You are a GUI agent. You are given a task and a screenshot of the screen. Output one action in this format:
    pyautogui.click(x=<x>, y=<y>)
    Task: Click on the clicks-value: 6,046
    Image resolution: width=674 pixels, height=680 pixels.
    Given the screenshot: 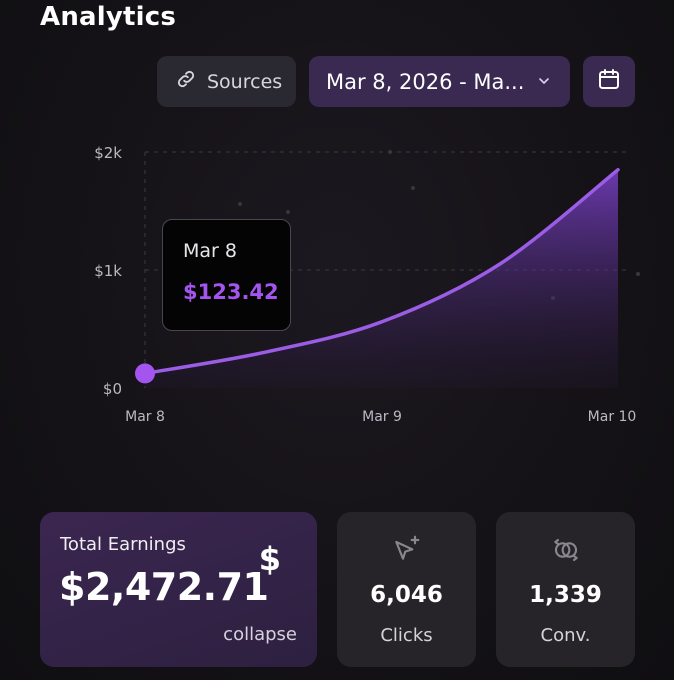 What is the action you would take?
    pyautogui.click(x=406, y=595)
    